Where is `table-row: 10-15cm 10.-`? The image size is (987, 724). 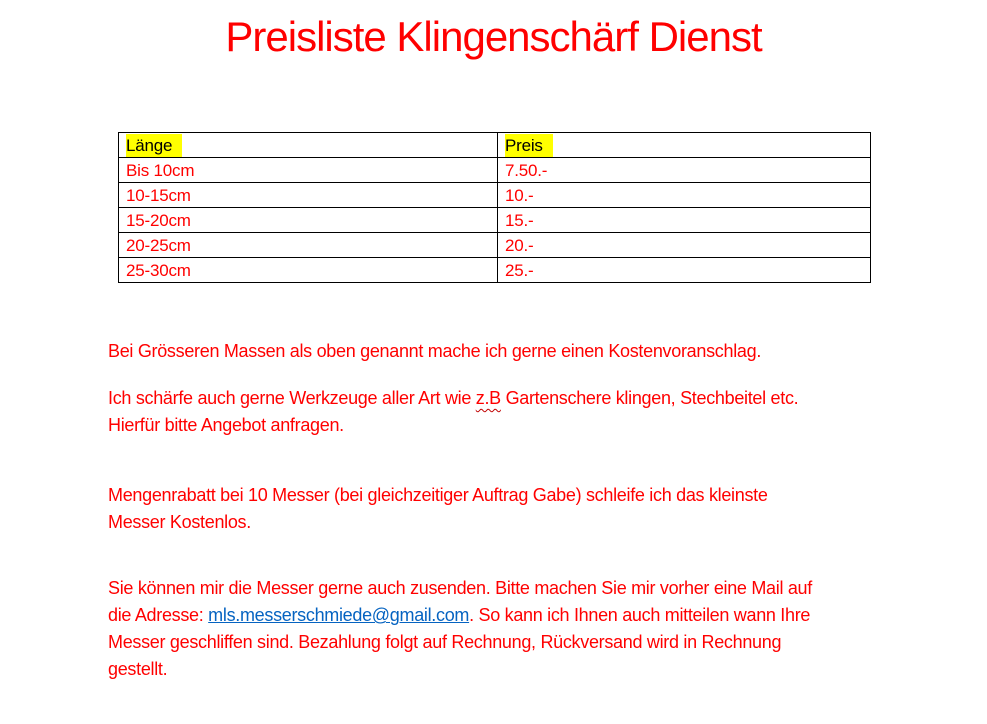 table-row: 10-15cm 10.- is located at coordinates (494, 195).